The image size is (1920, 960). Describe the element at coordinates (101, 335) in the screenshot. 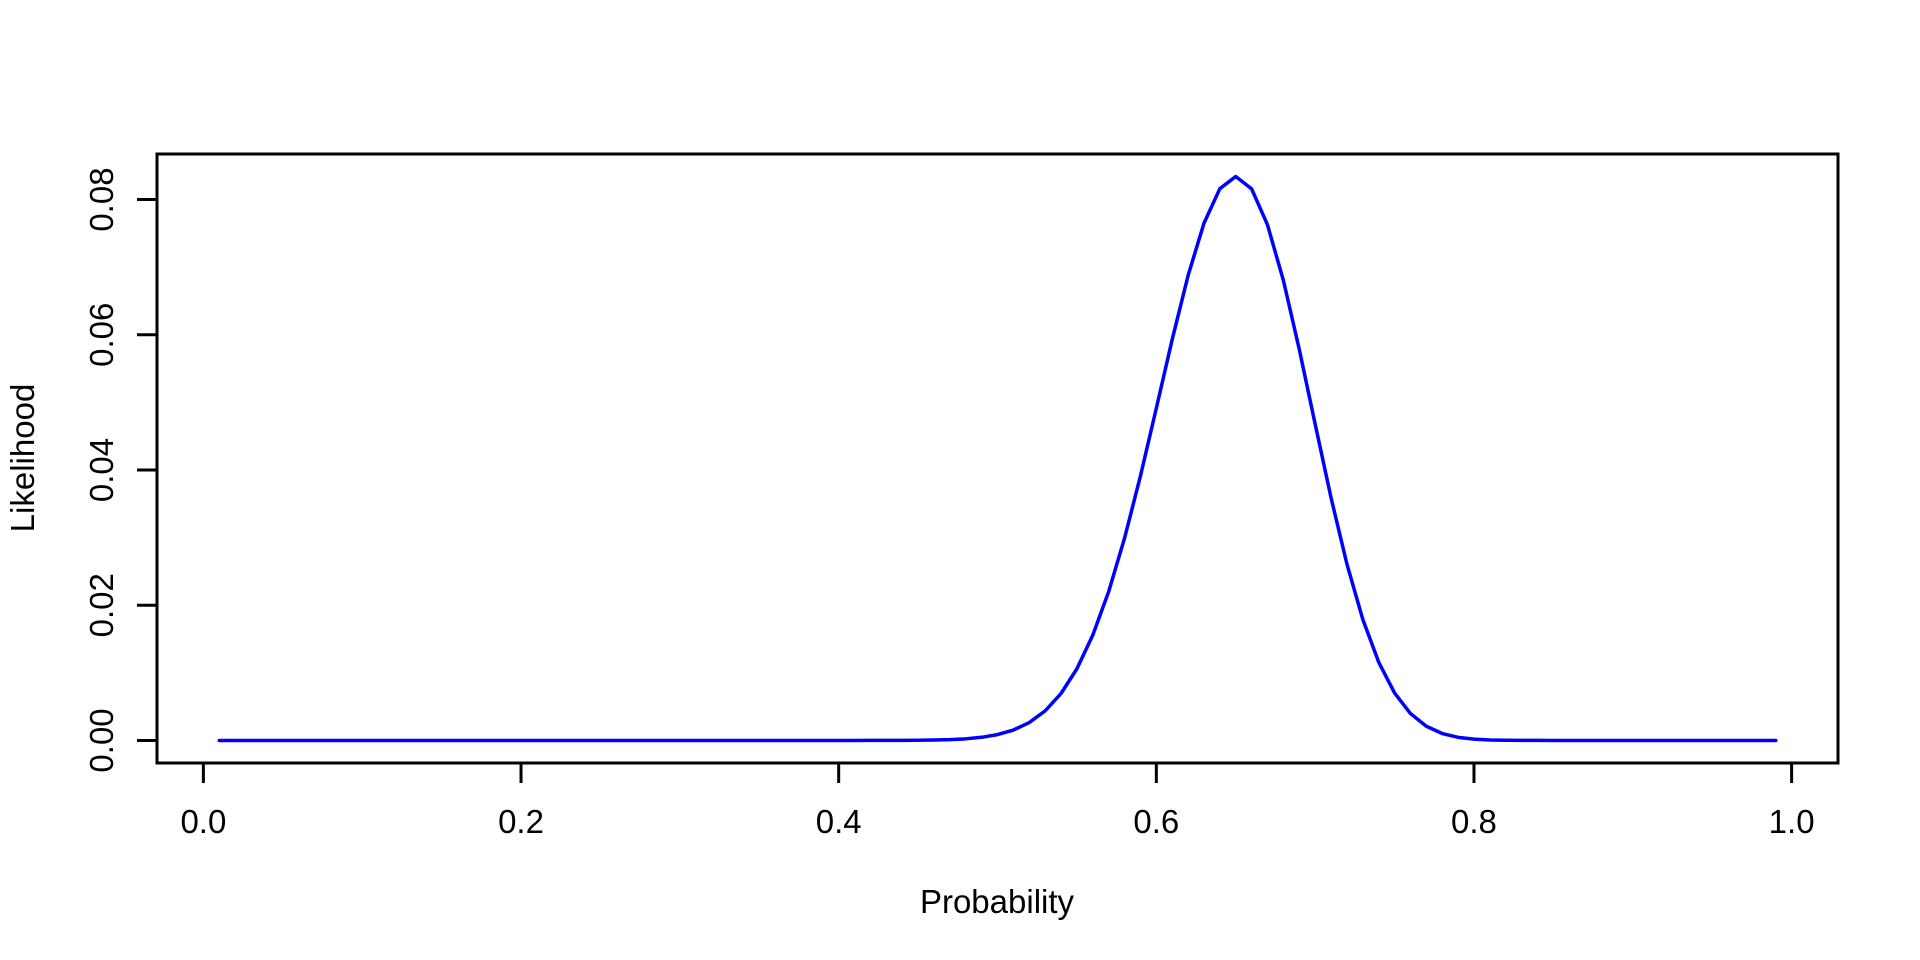

I see `y-tick-label: 0.06` at that location.